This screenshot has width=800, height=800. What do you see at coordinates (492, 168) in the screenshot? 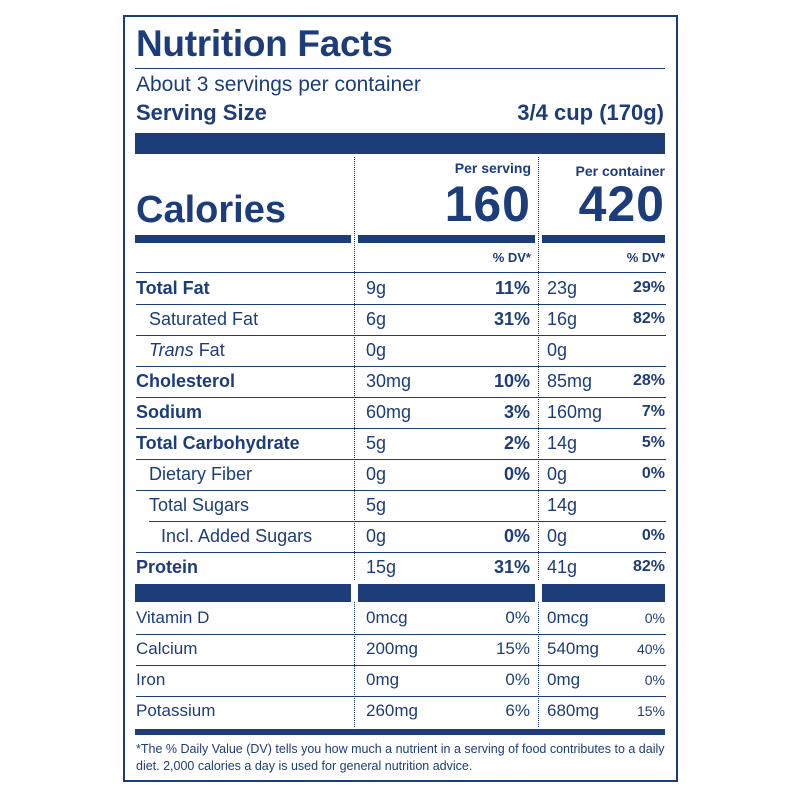
I see `per-serving-header: Per serving` at bounding box center [492, 168].